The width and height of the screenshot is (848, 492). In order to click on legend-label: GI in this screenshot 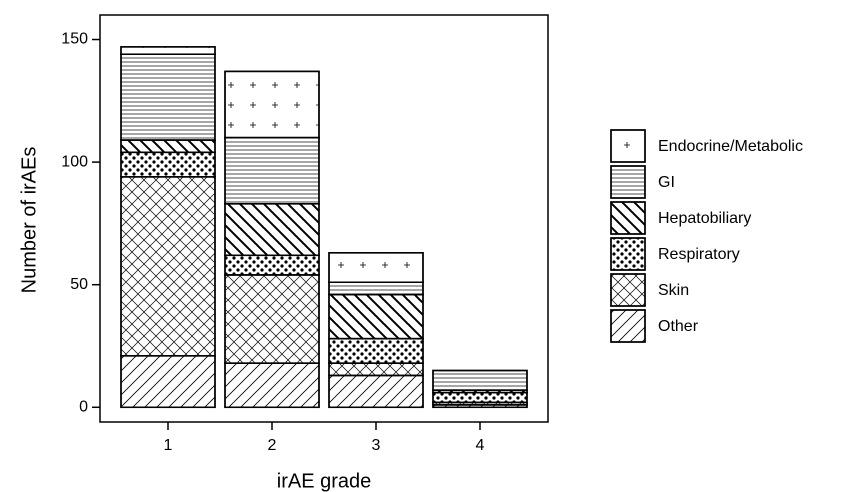, I will do `click(666, 182)`.